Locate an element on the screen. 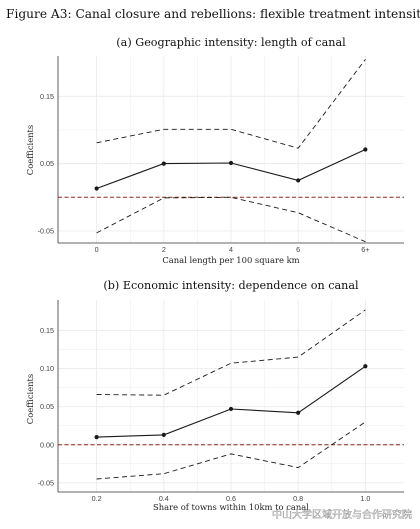 This screenshot has width=420, height=529. watermark: 中山大学区域开放与合作研究院 is located at coordinates (342, 514).